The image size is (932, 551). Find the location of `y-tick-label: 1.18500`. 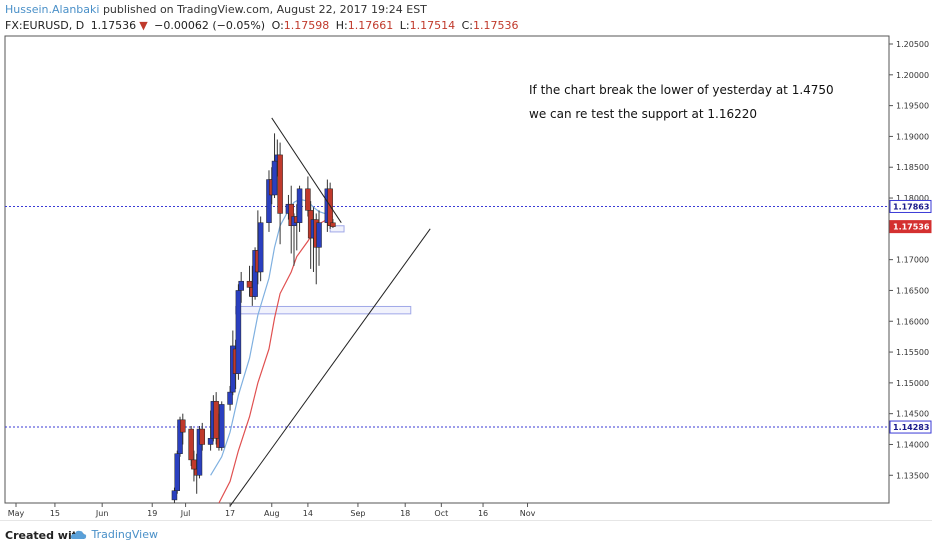

y-tick-label: 1.18500 is located at coordinates (912, 167).